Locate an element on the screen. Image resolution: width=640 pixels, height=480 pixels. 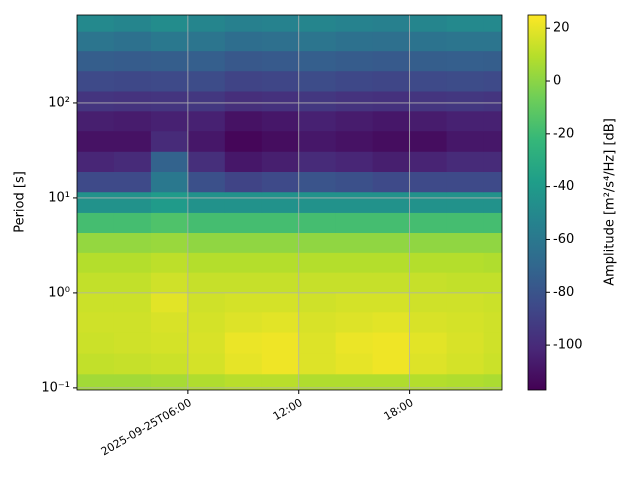
colorbar-tick-label: 20 is located at coordinates (561, 28).